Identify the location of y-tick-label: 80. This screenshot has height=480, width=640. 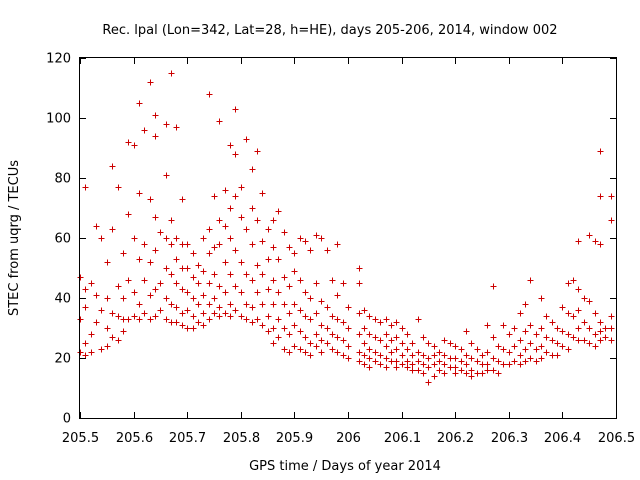
(62, 179).